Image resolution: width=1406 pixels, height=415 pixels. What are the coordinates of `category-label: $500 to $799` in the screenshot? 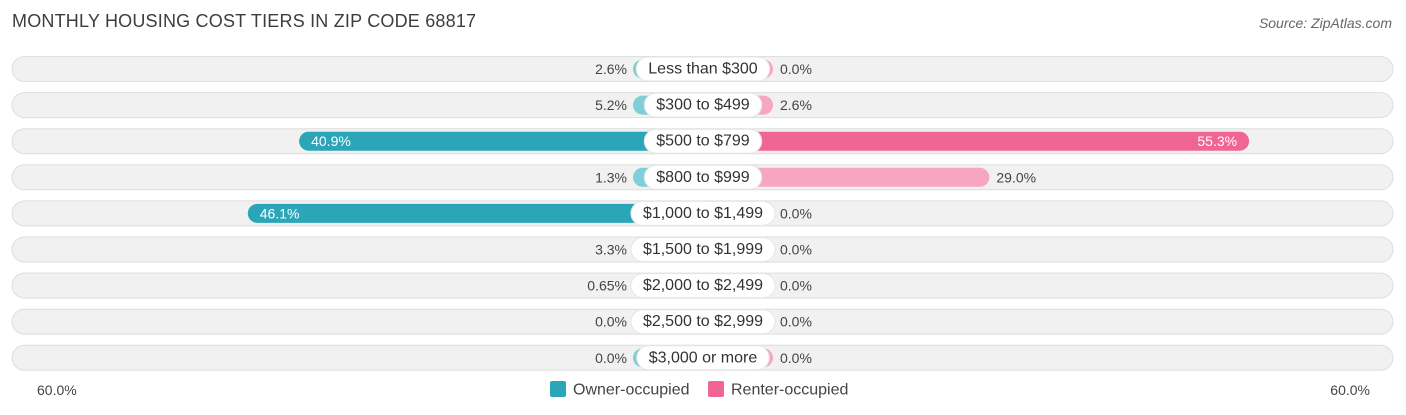 It's located at (703, 141).